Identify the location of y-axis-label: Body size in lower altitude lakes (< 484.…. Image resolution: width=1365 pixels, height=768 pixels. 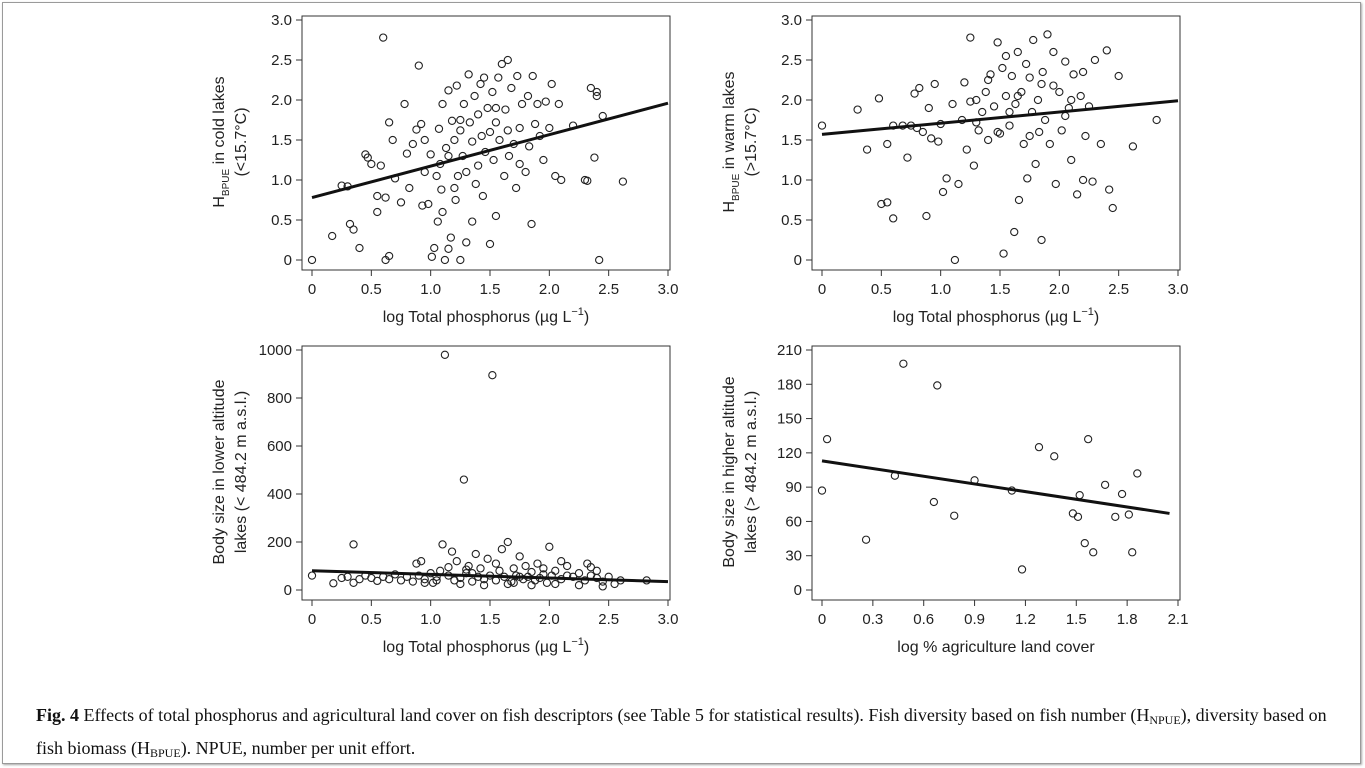
(230, 471).